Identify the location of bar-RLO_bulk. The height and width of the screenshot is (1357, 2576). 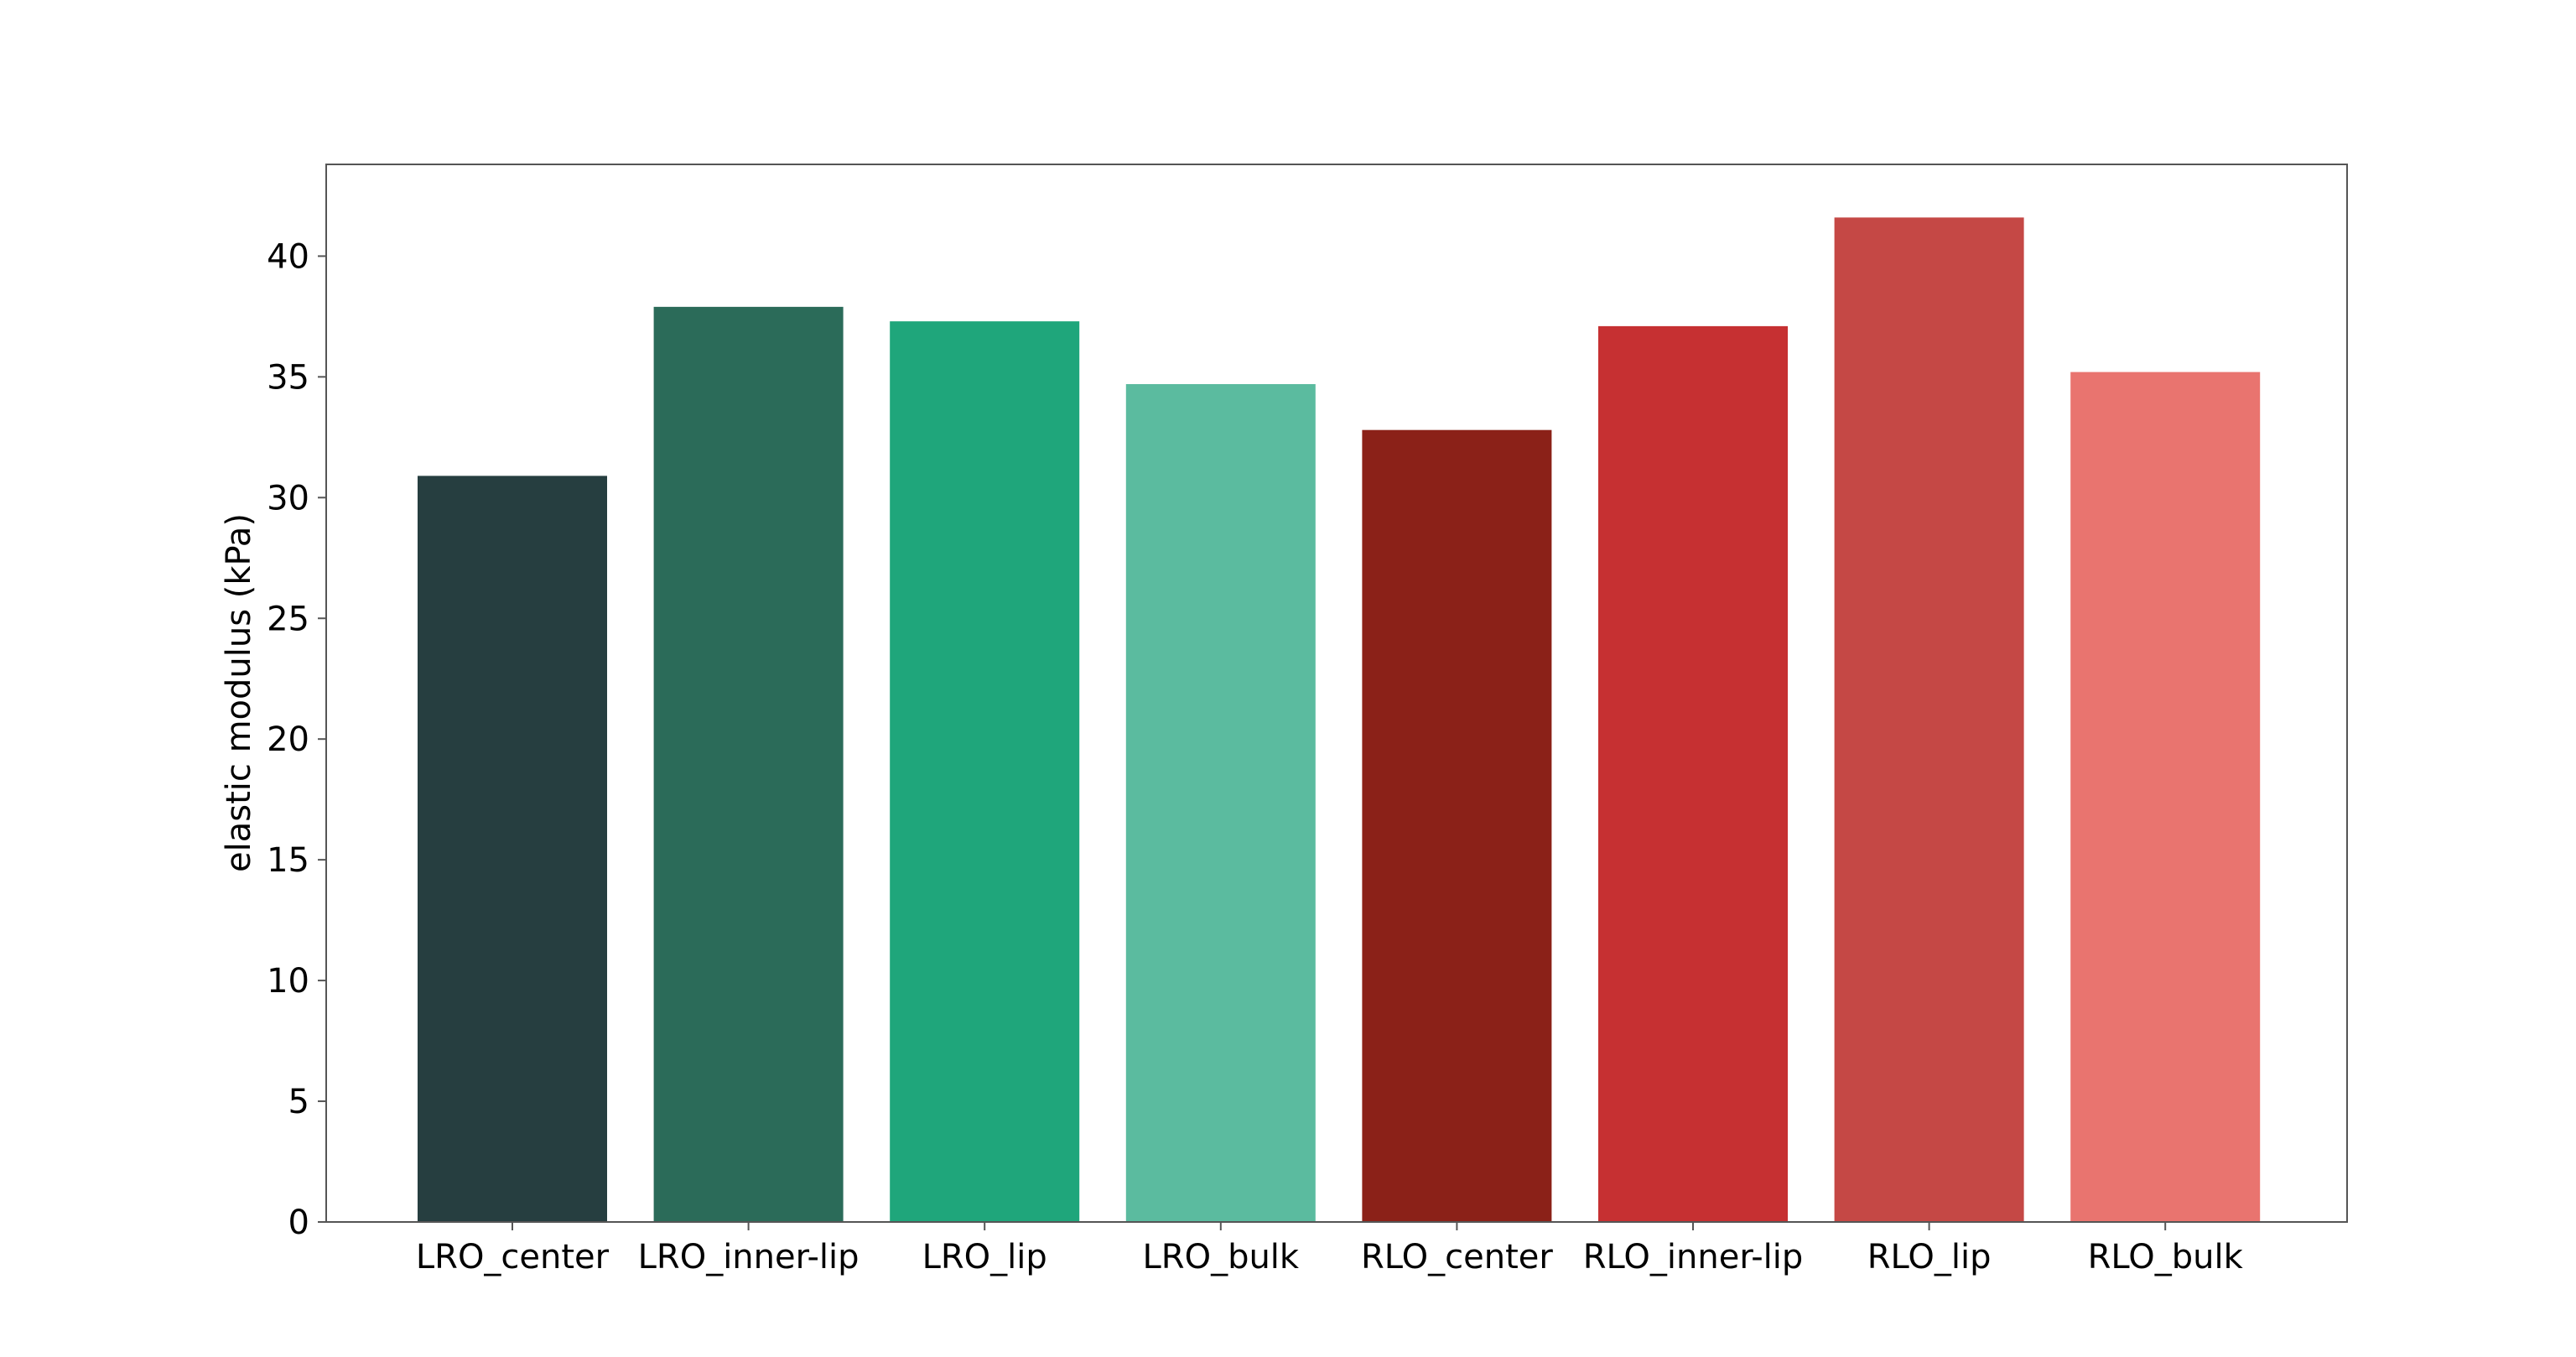
(2165, 797).